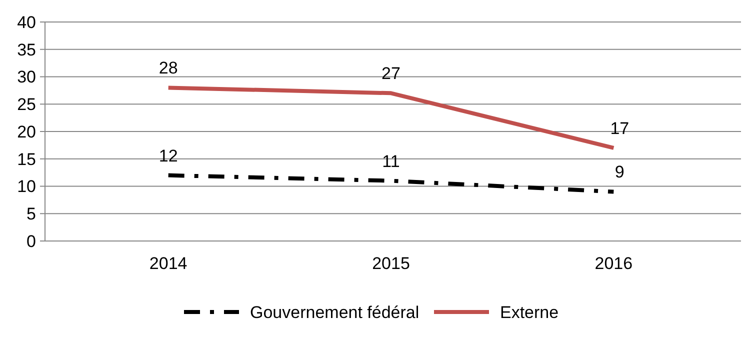 Image resolution: width=751 pixels, height=340 pixels. What do you see at coordinates (26, 132) in the screenshot?
I see `y-tick-label: 20` at bounding box center [26, 132].